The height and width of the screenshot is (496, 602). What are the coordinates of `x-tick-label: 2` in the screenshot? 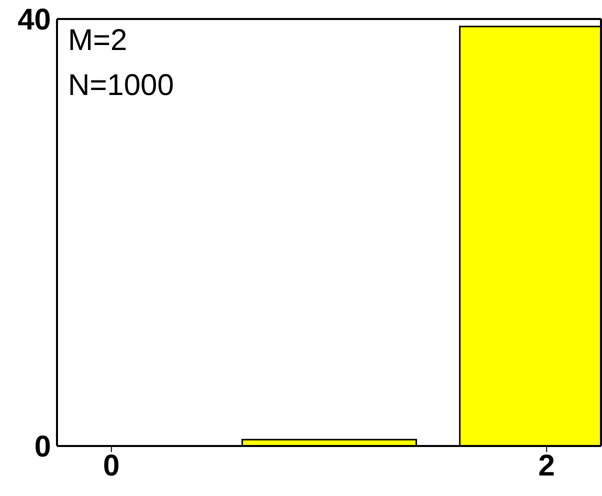 It's located at (546, 465).